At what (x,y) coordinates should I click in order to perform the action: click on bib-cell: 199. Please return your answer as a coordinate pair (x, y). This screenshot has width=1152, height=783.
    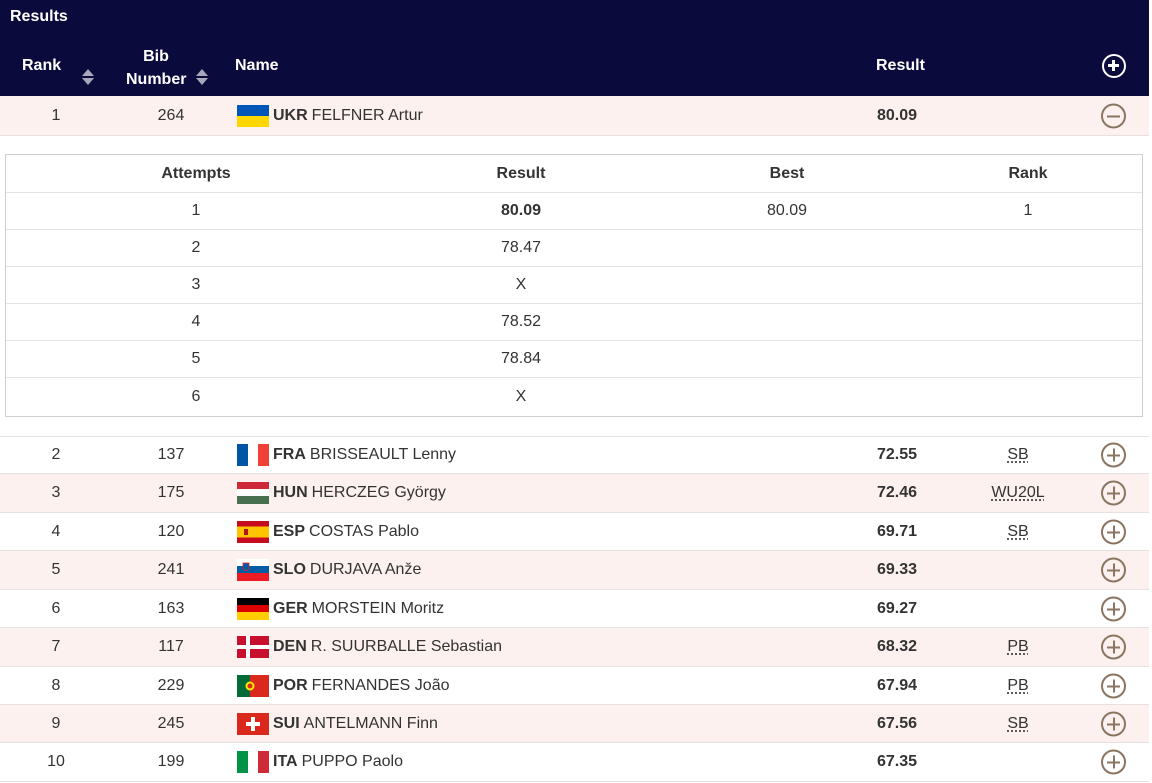
    Looking at the image, I should click on (171, 761).